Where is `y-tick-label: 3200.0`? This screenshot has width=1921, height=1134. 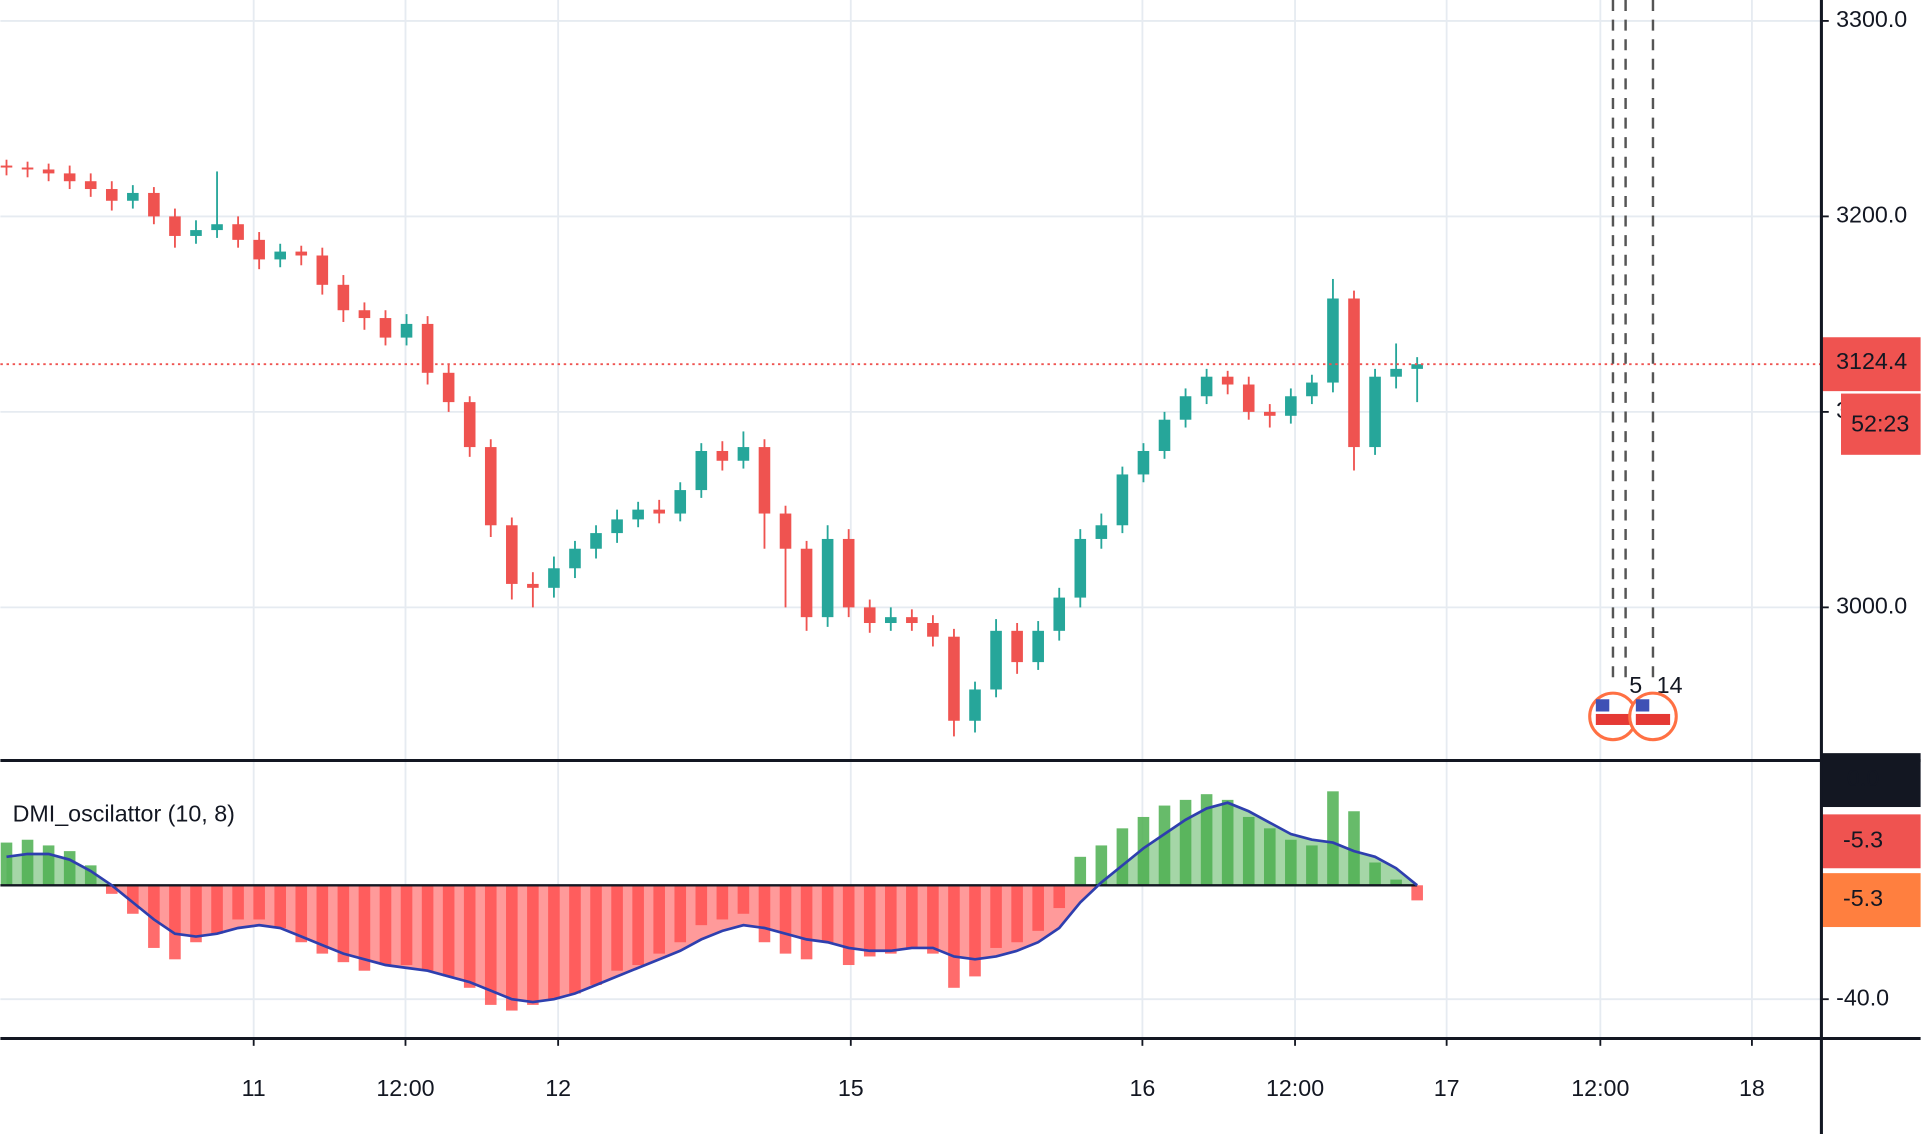
y-tick-label: 3200.0 is located at coordinates (1871, 215).